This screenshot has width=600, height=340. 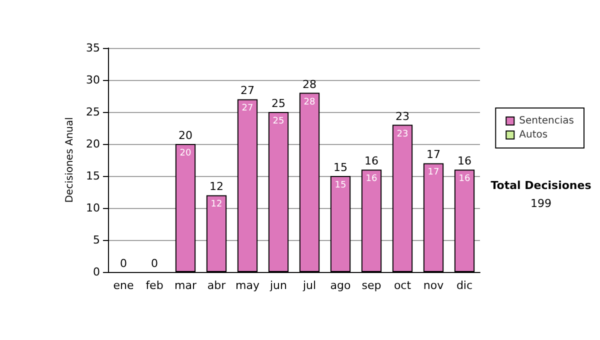 I want to click on y-tick-label: 5, so click(x=96, y=240).